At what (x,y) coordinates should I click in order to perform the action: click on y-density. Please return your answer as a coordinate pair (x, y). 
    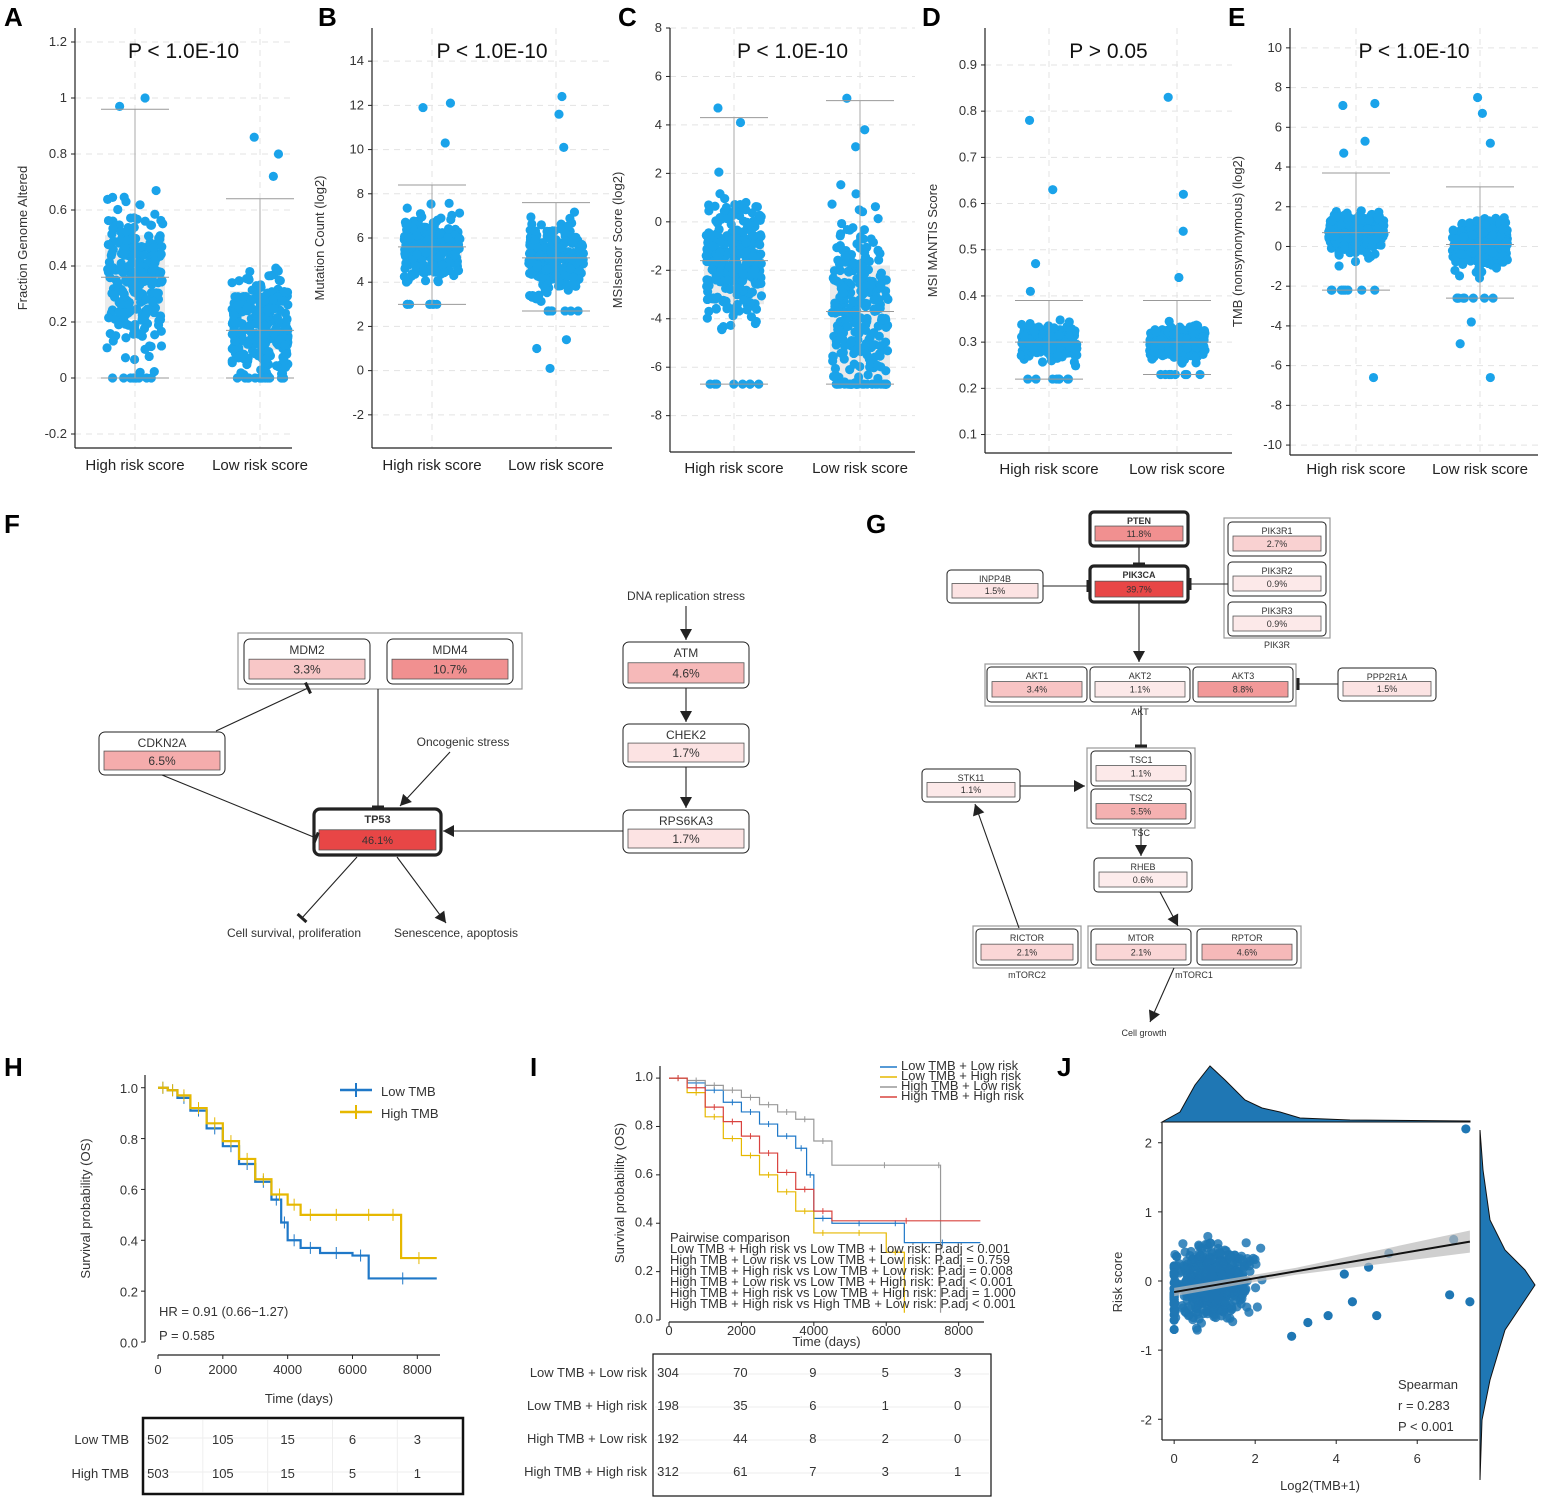
    Looking at the image, I should click on (1507, 1305).